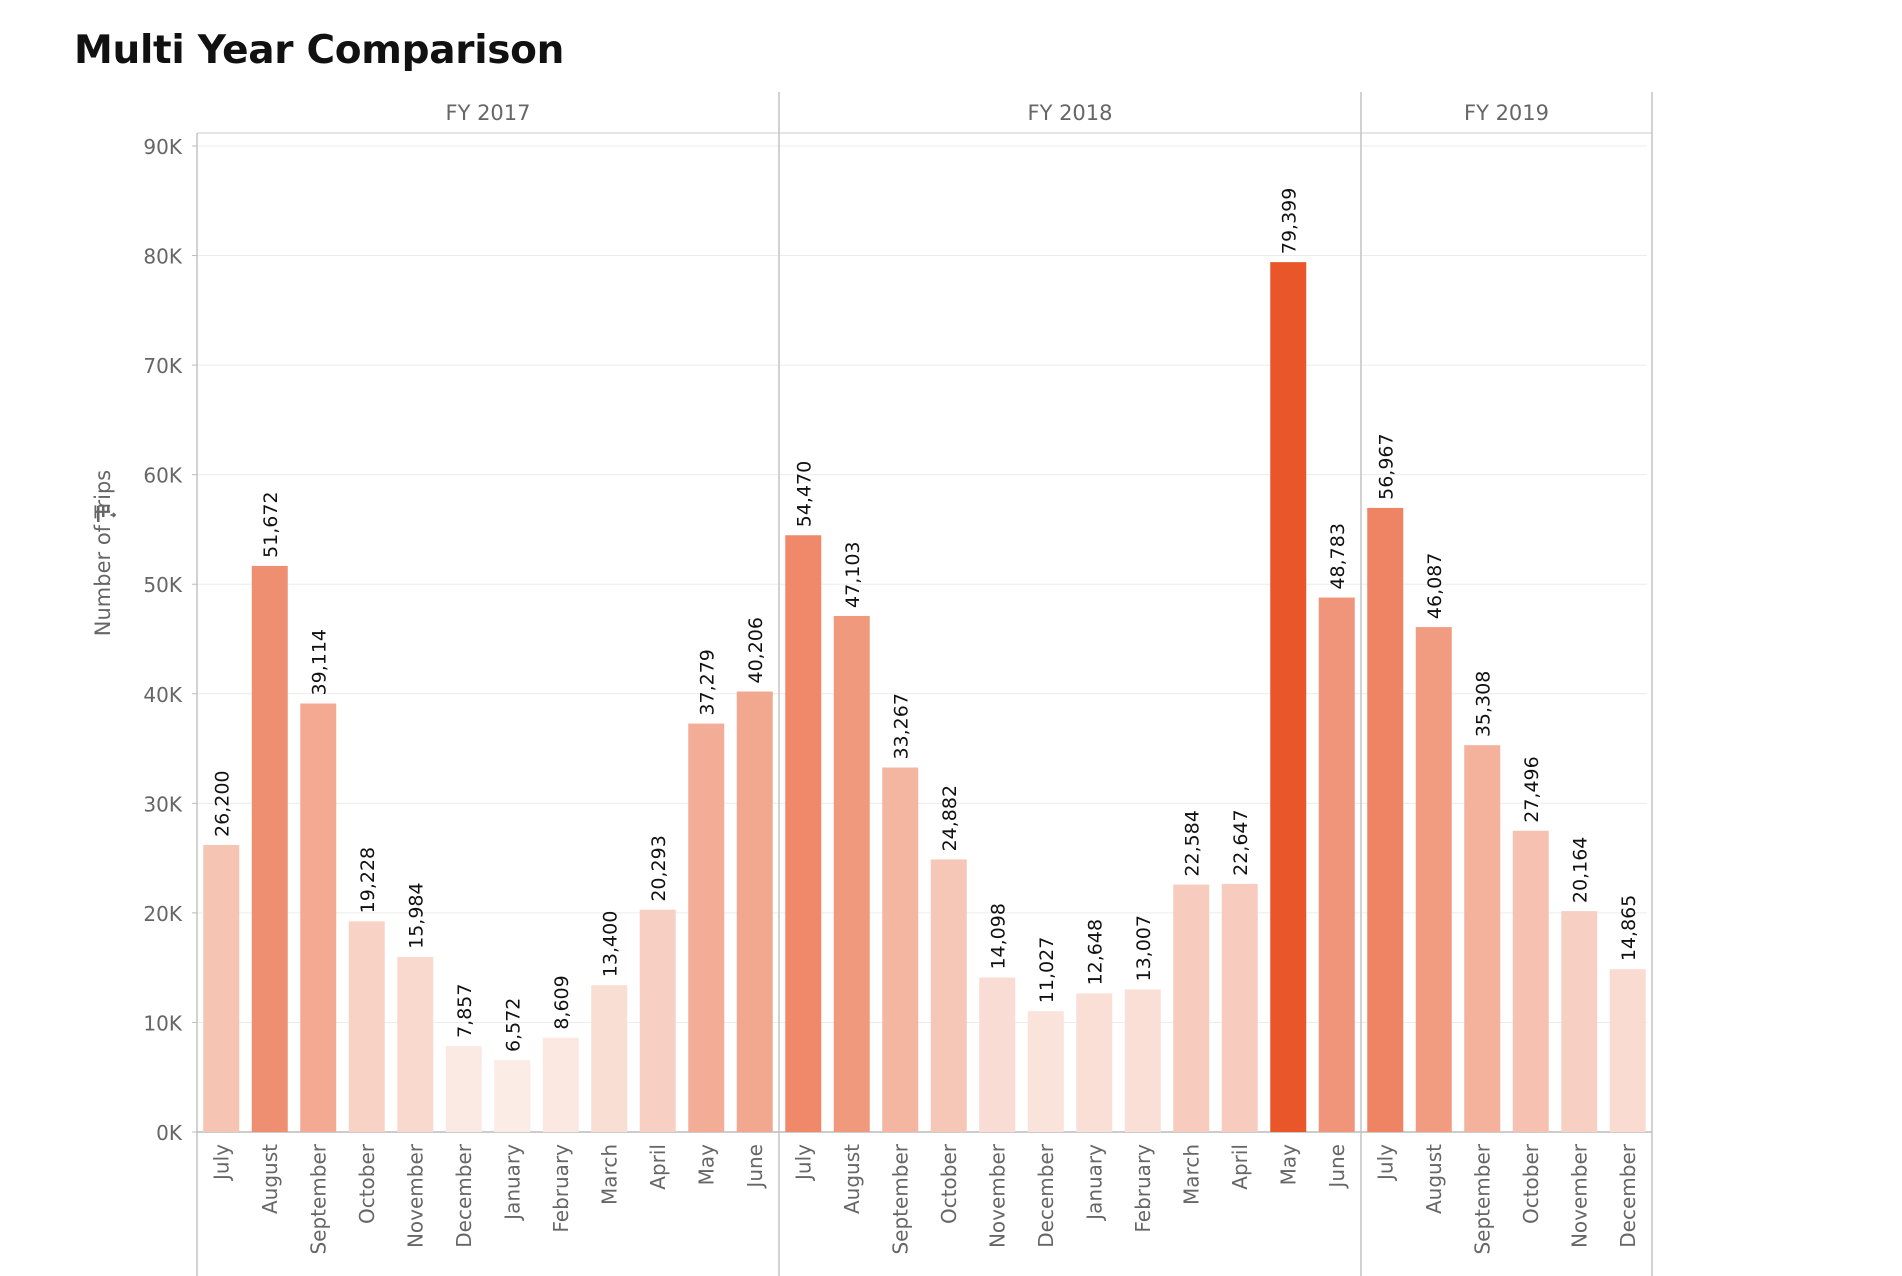  I want to click on bar-value-label: 15,984, so click(416, 915).